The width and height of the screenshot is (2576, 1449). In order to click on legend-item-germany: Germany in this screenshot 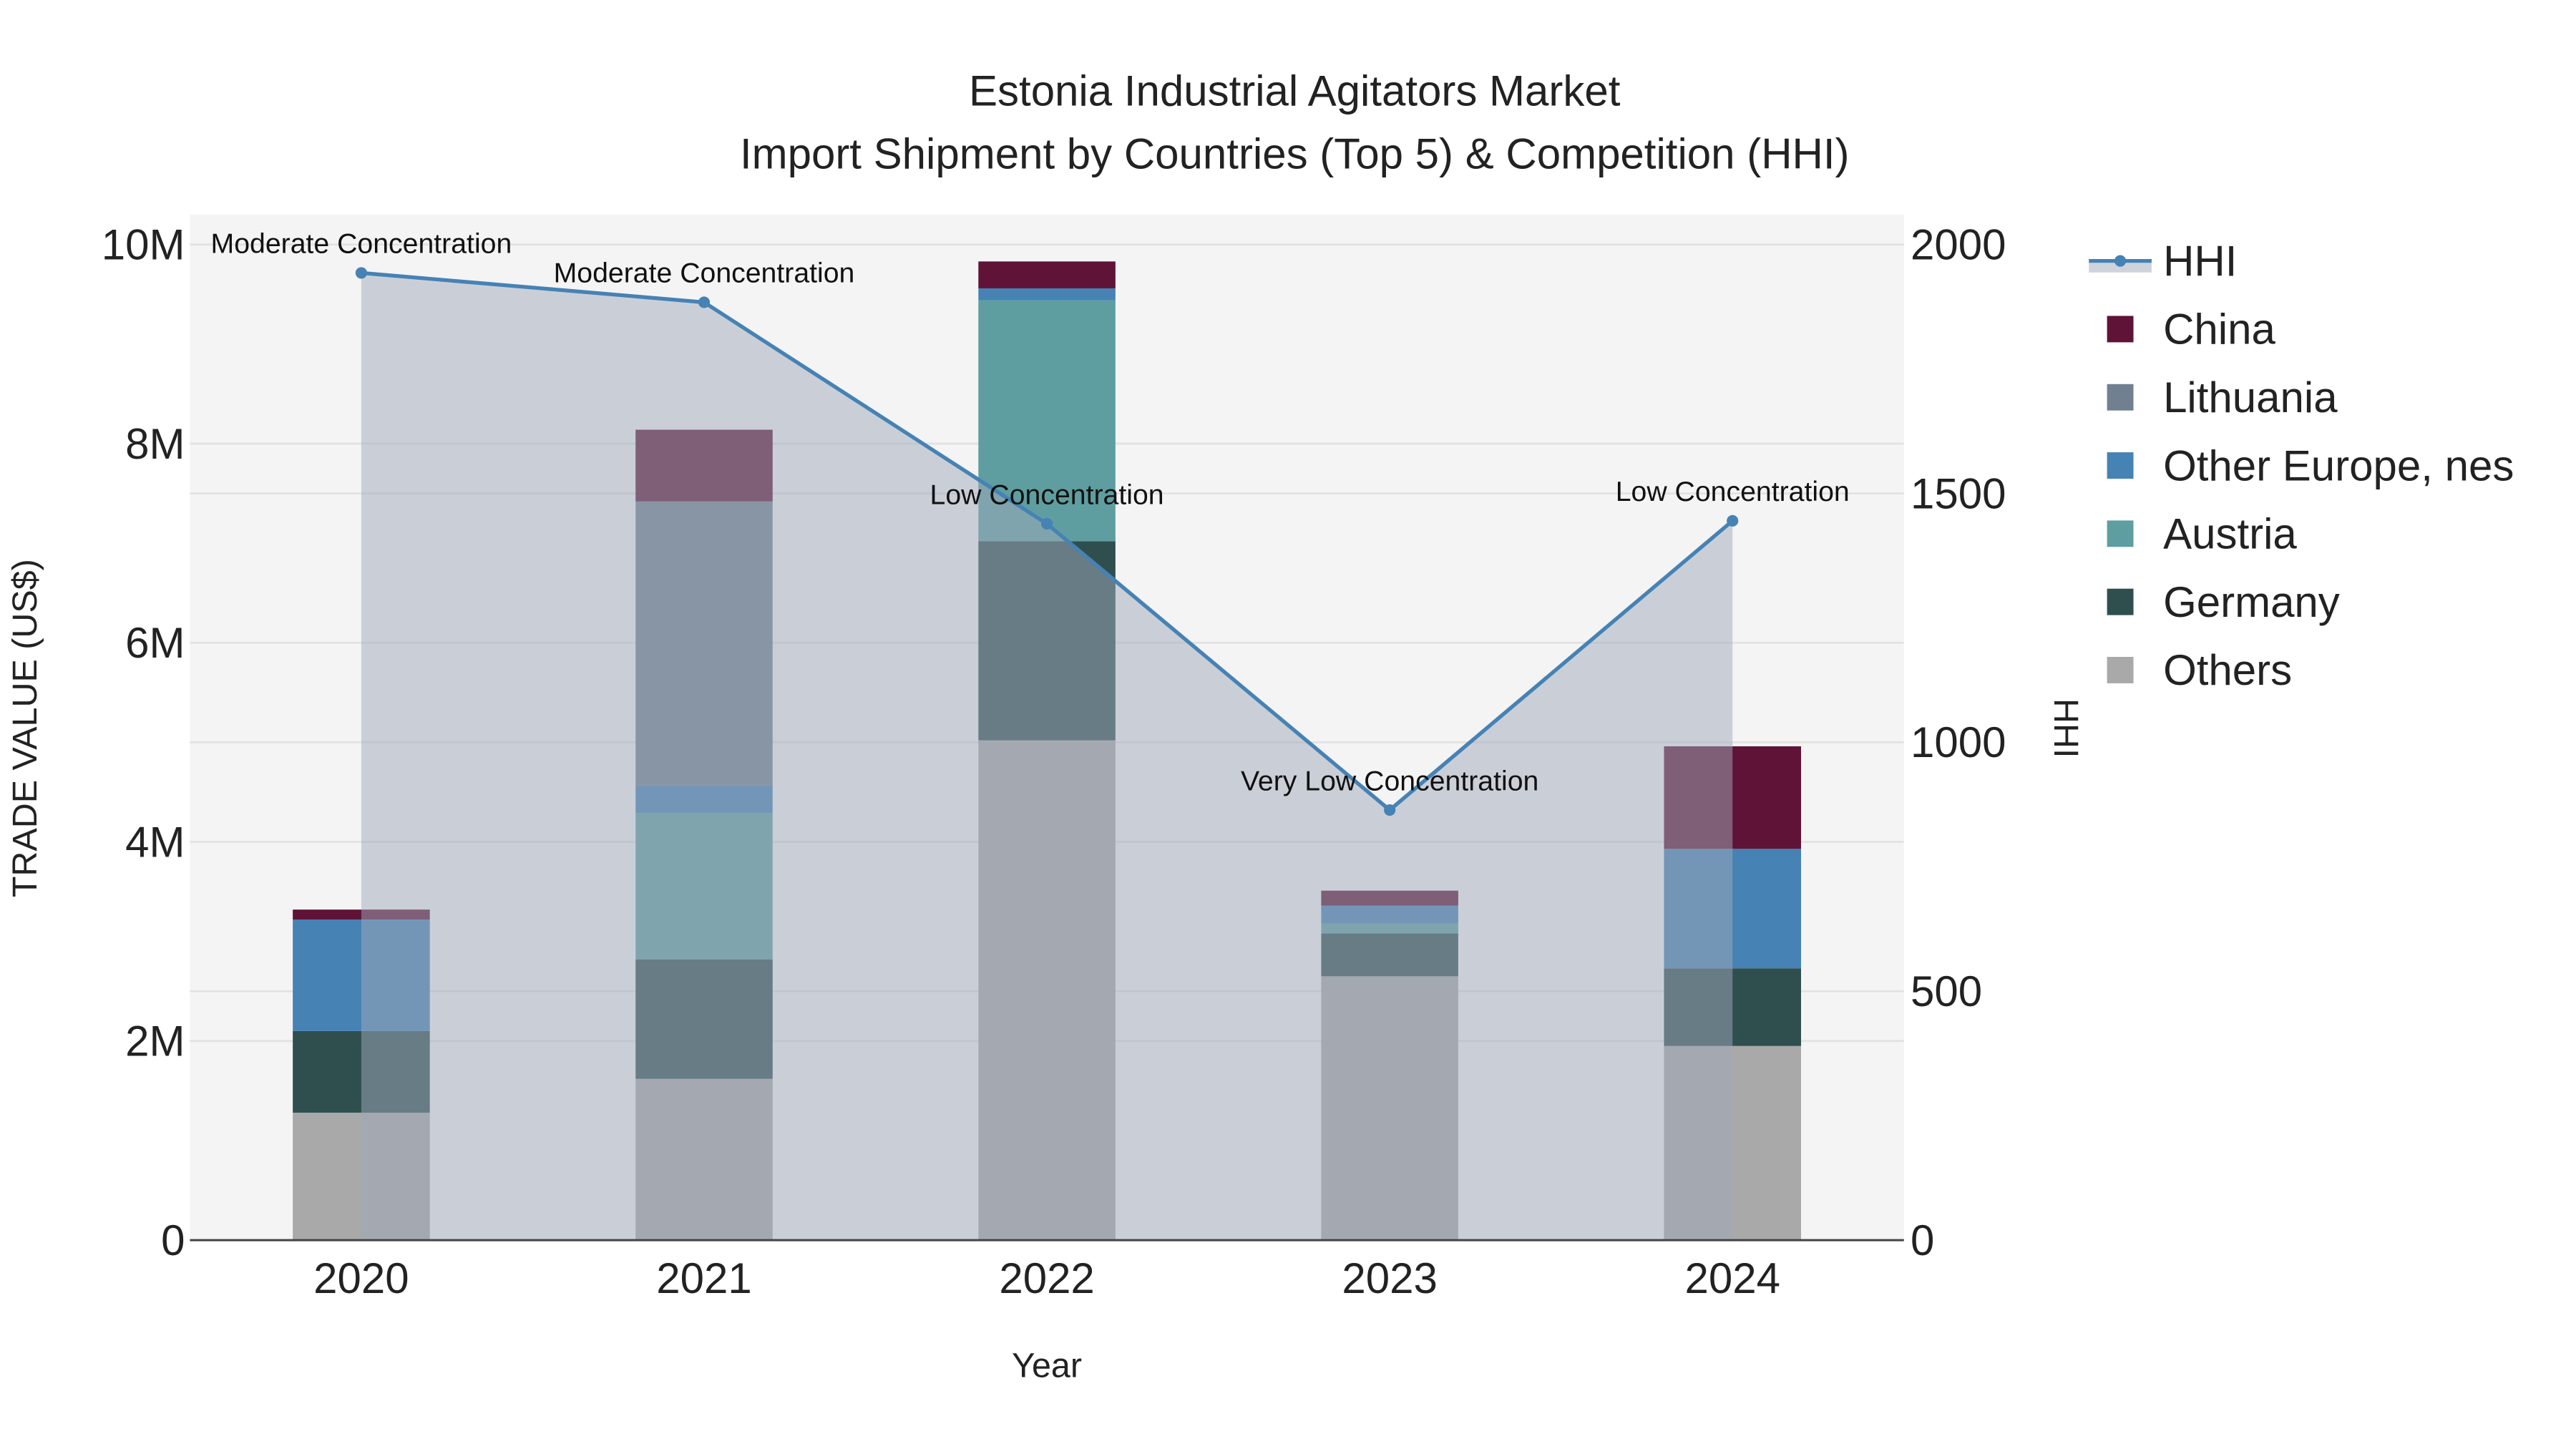, I will do `click(2223, 602)`.